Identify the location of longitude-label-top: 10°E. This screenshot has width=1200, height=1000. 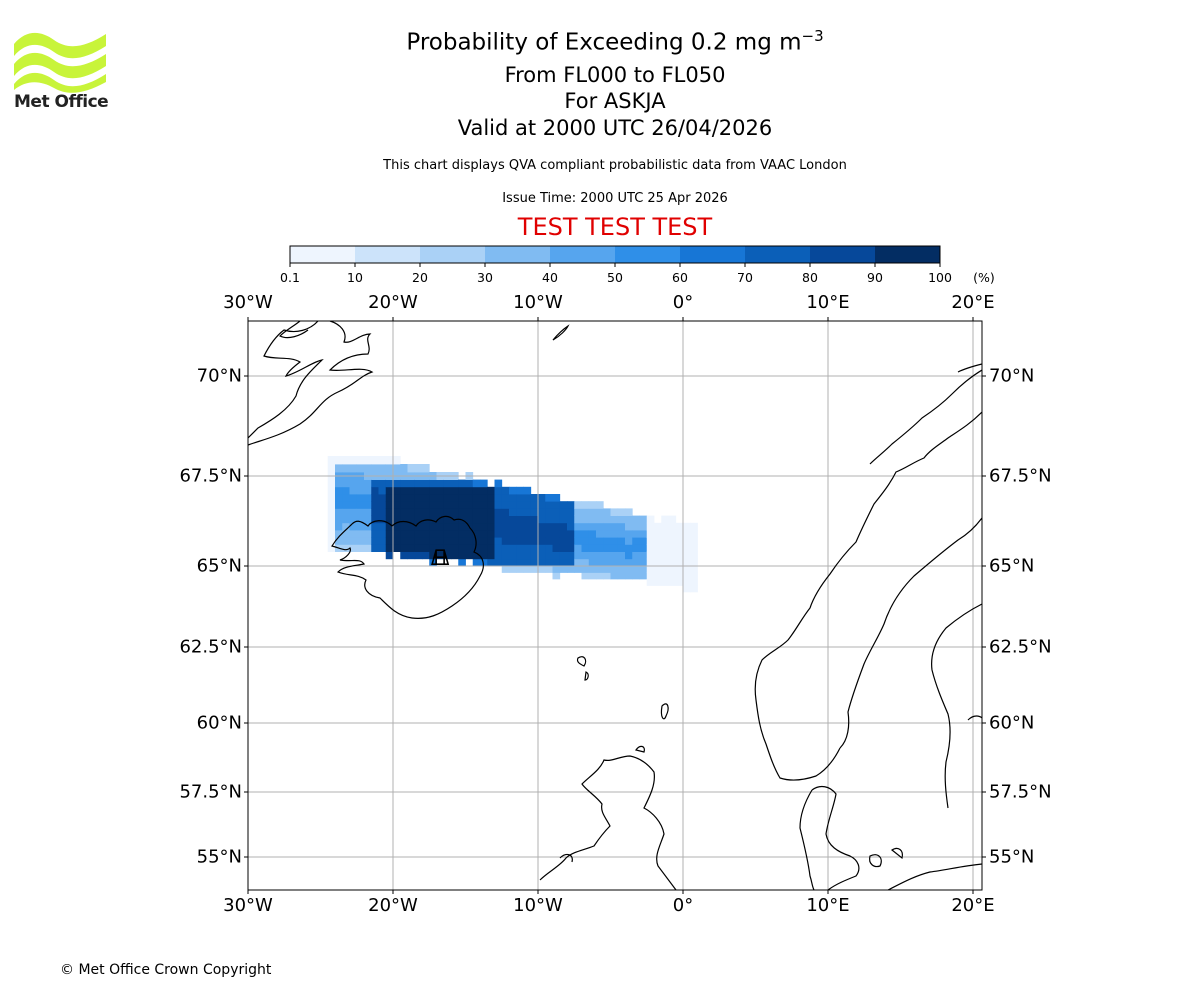
(828, 302).